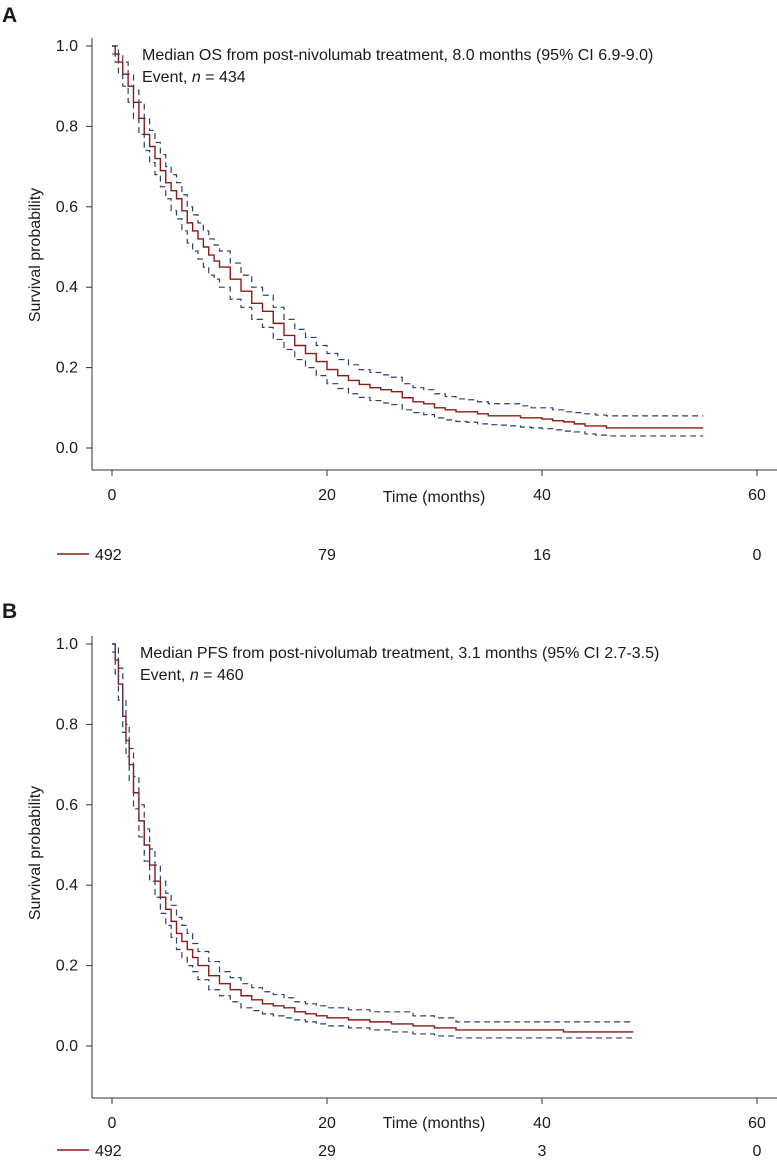  Describe the element at coordinates (67, 368) in the screenshot. I see `y-tick-label-a: 0.2` at that location.